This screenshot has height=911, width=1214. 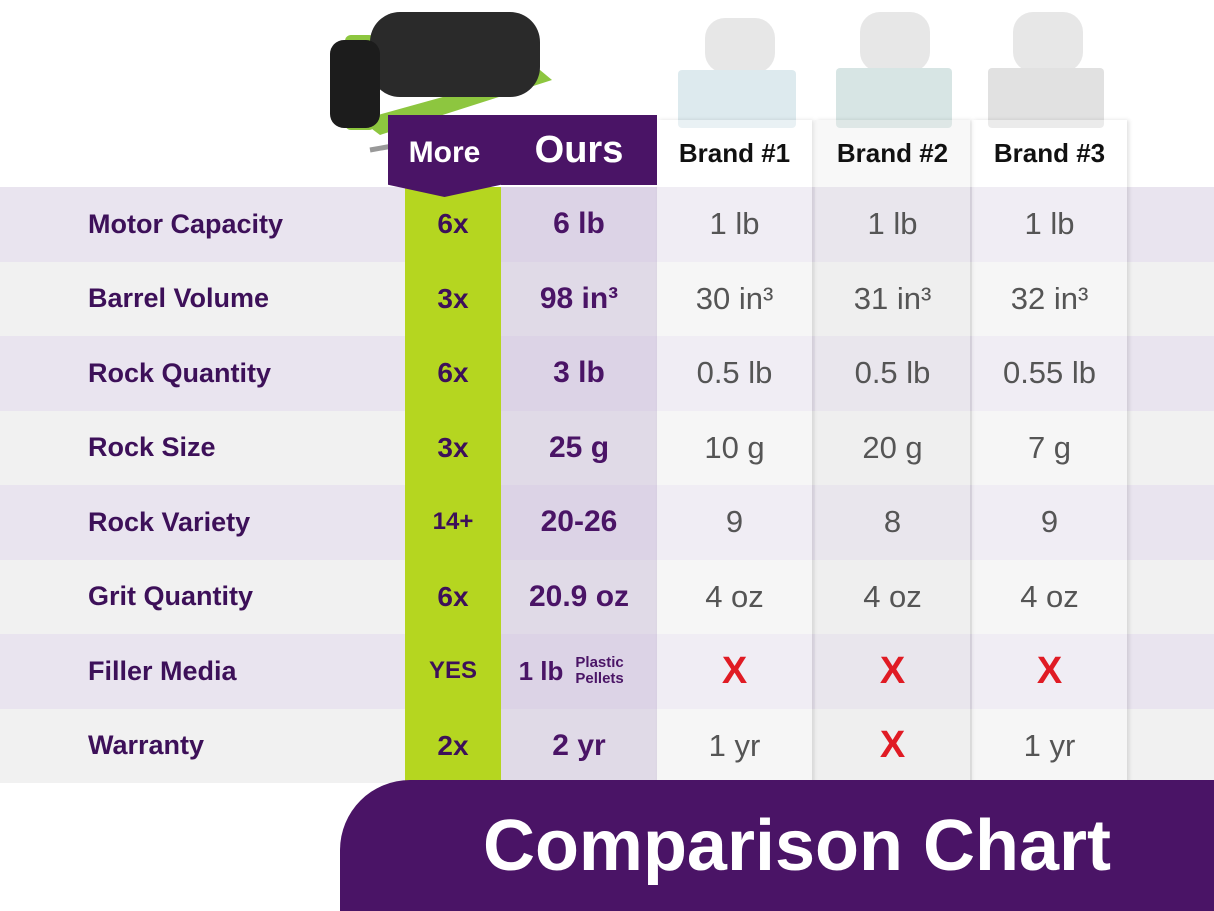 I want to click on ours-cell: 6 lb, so click(x=579, y=224).